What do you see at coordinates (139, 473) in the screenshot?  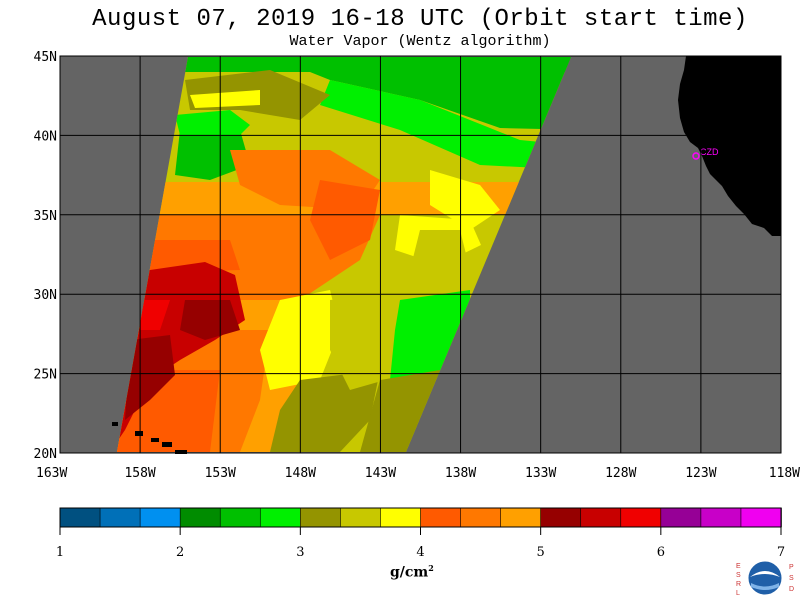 I see `longitude-label: 158W` at bounding box center [139, 473].